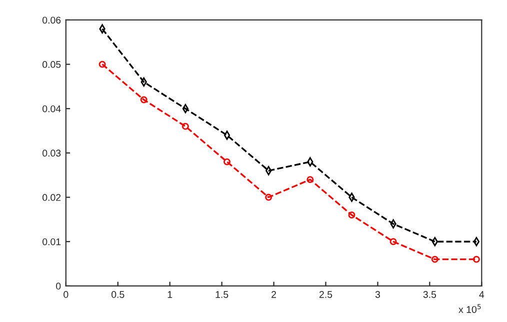 The image size is (507, 322). Describe the element at coordinates (51, 242) in the screenshot. I see `y-tick-label: 0.01` at that location.